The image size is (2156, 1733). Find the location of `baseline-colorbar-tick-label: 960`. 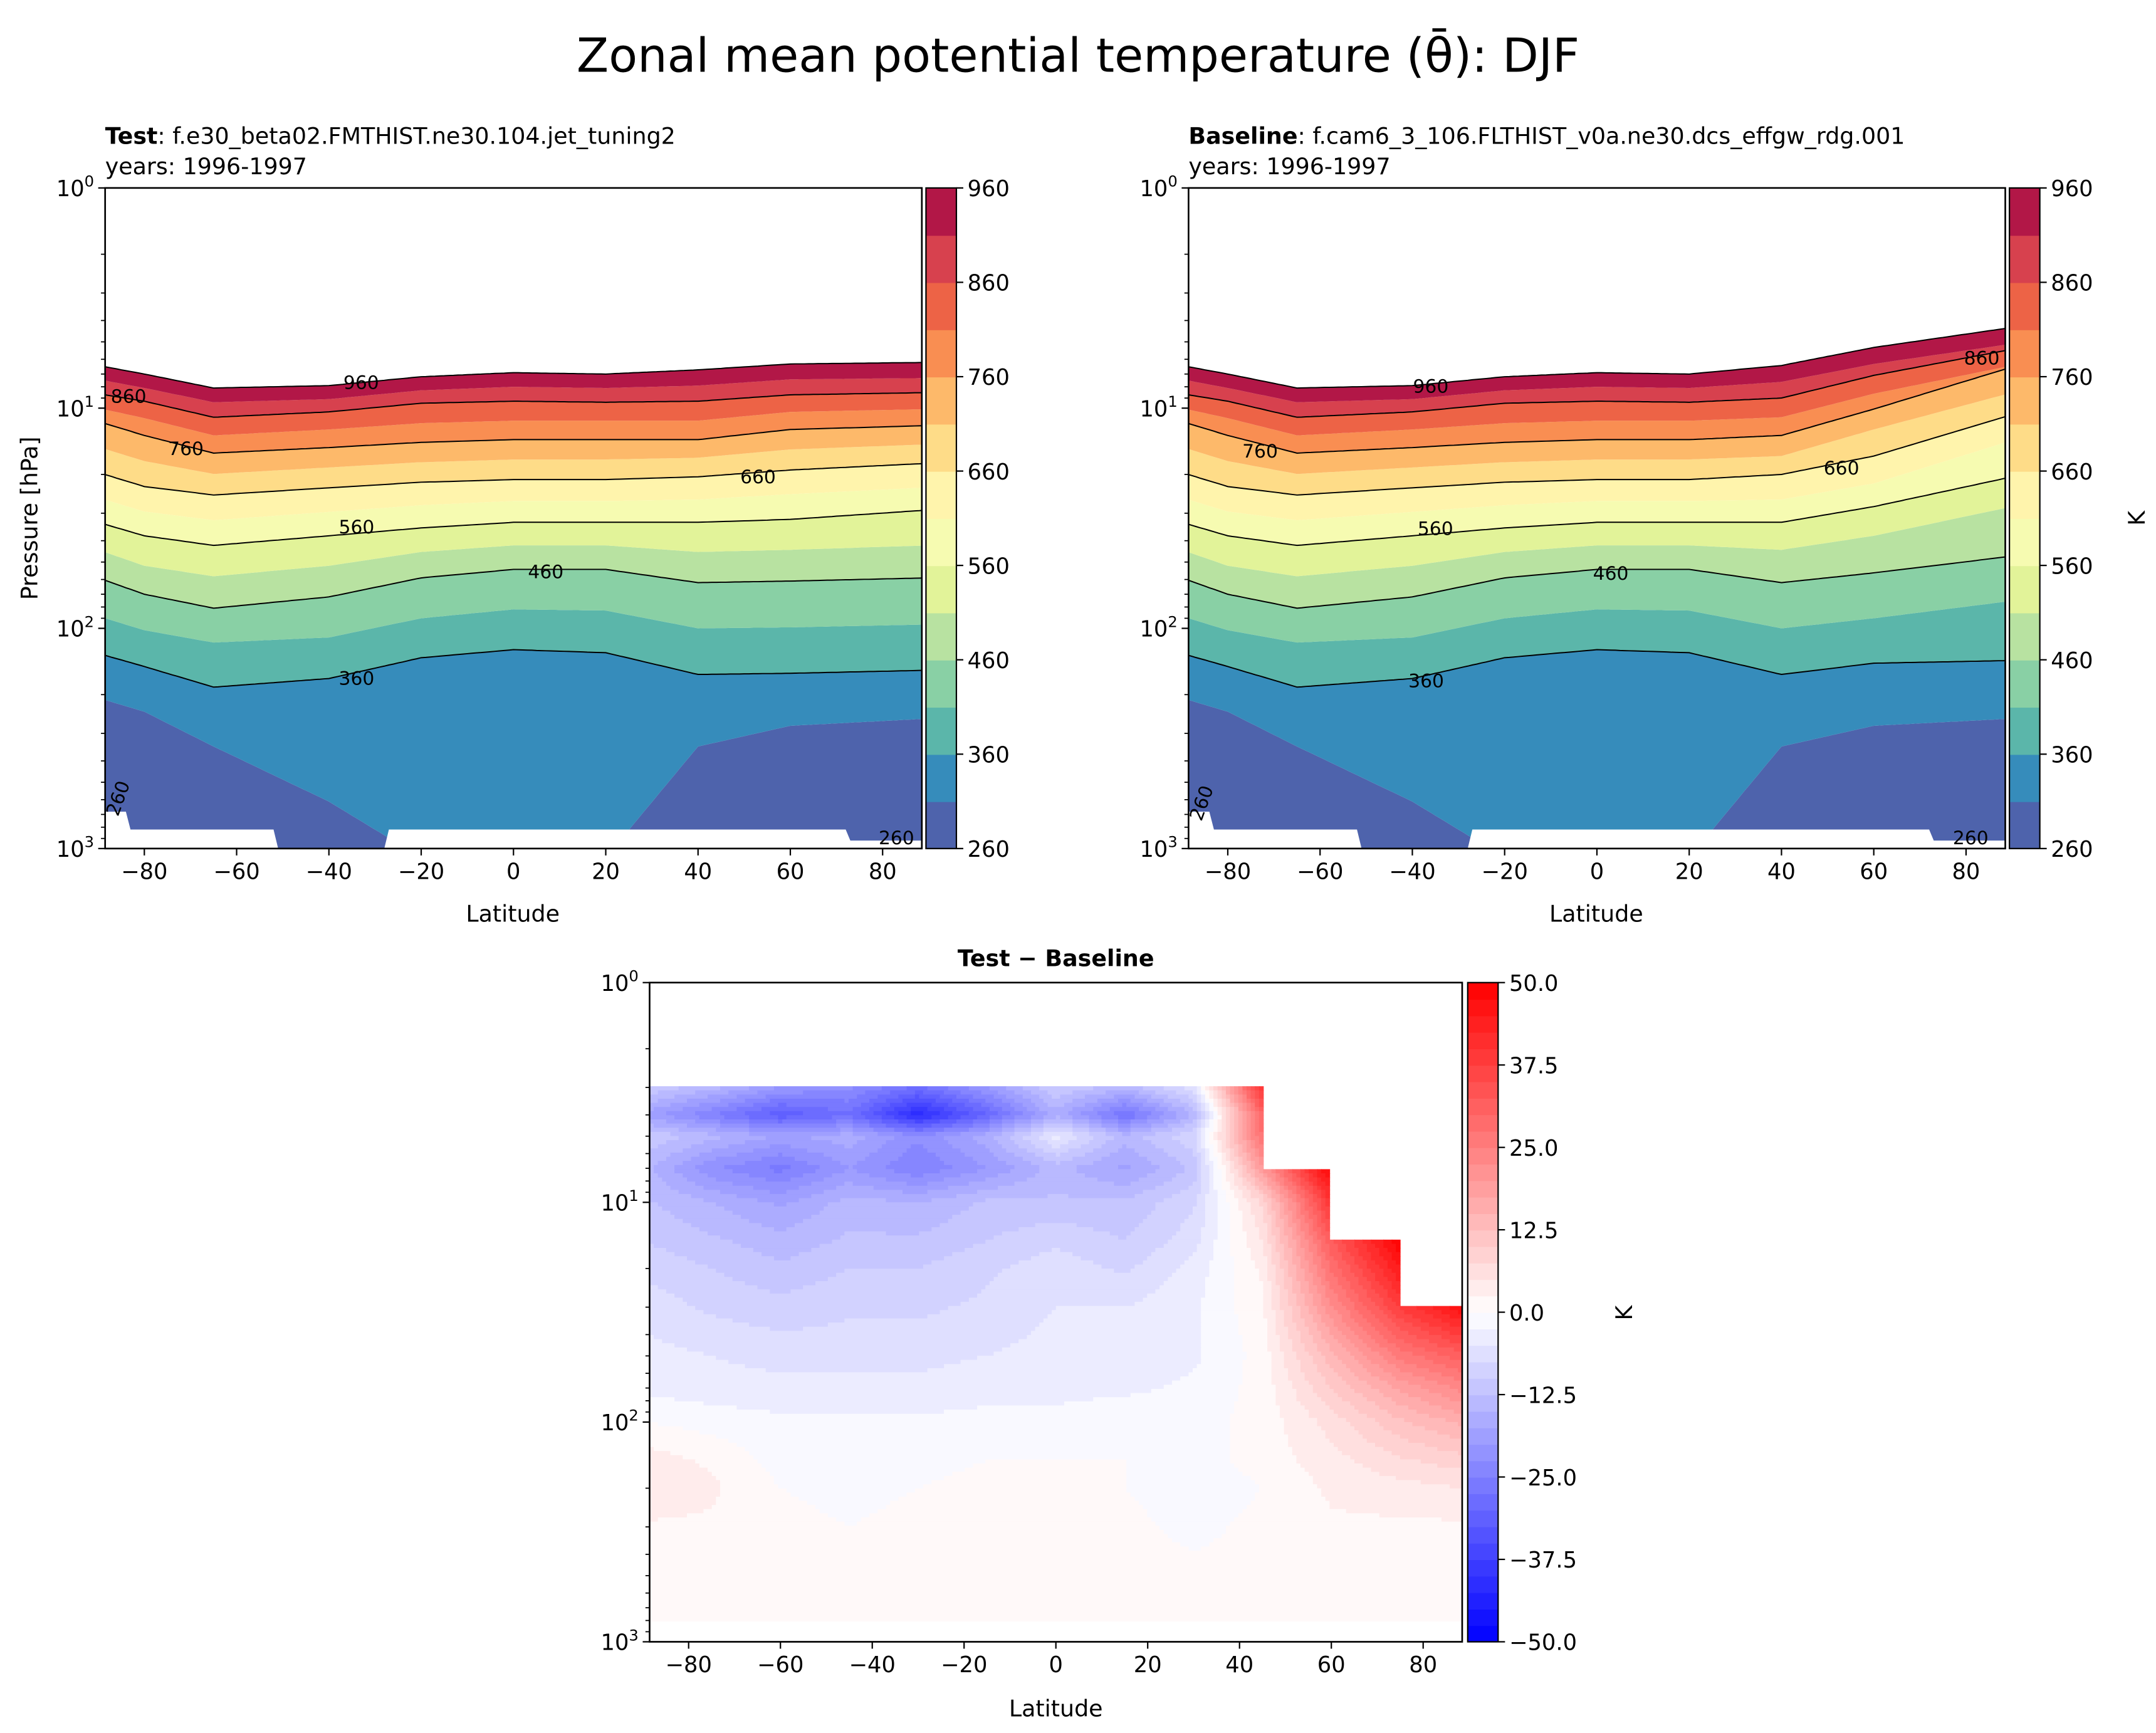

baseline-colorbar-tick-label: 960 is located at coordinates (2072, 189).